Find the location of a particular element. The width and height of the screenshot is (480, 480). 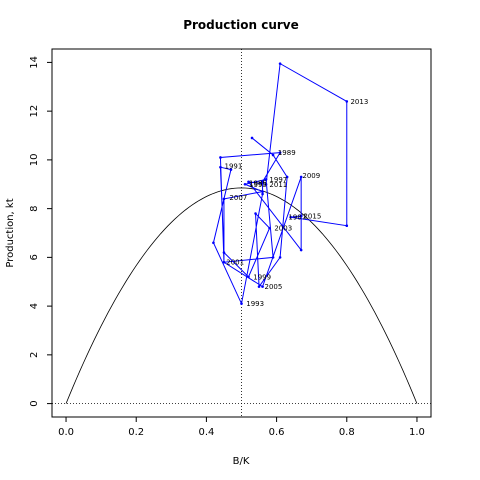

x-tick-label-5: 1.0 is located at coordinates (417, 432).